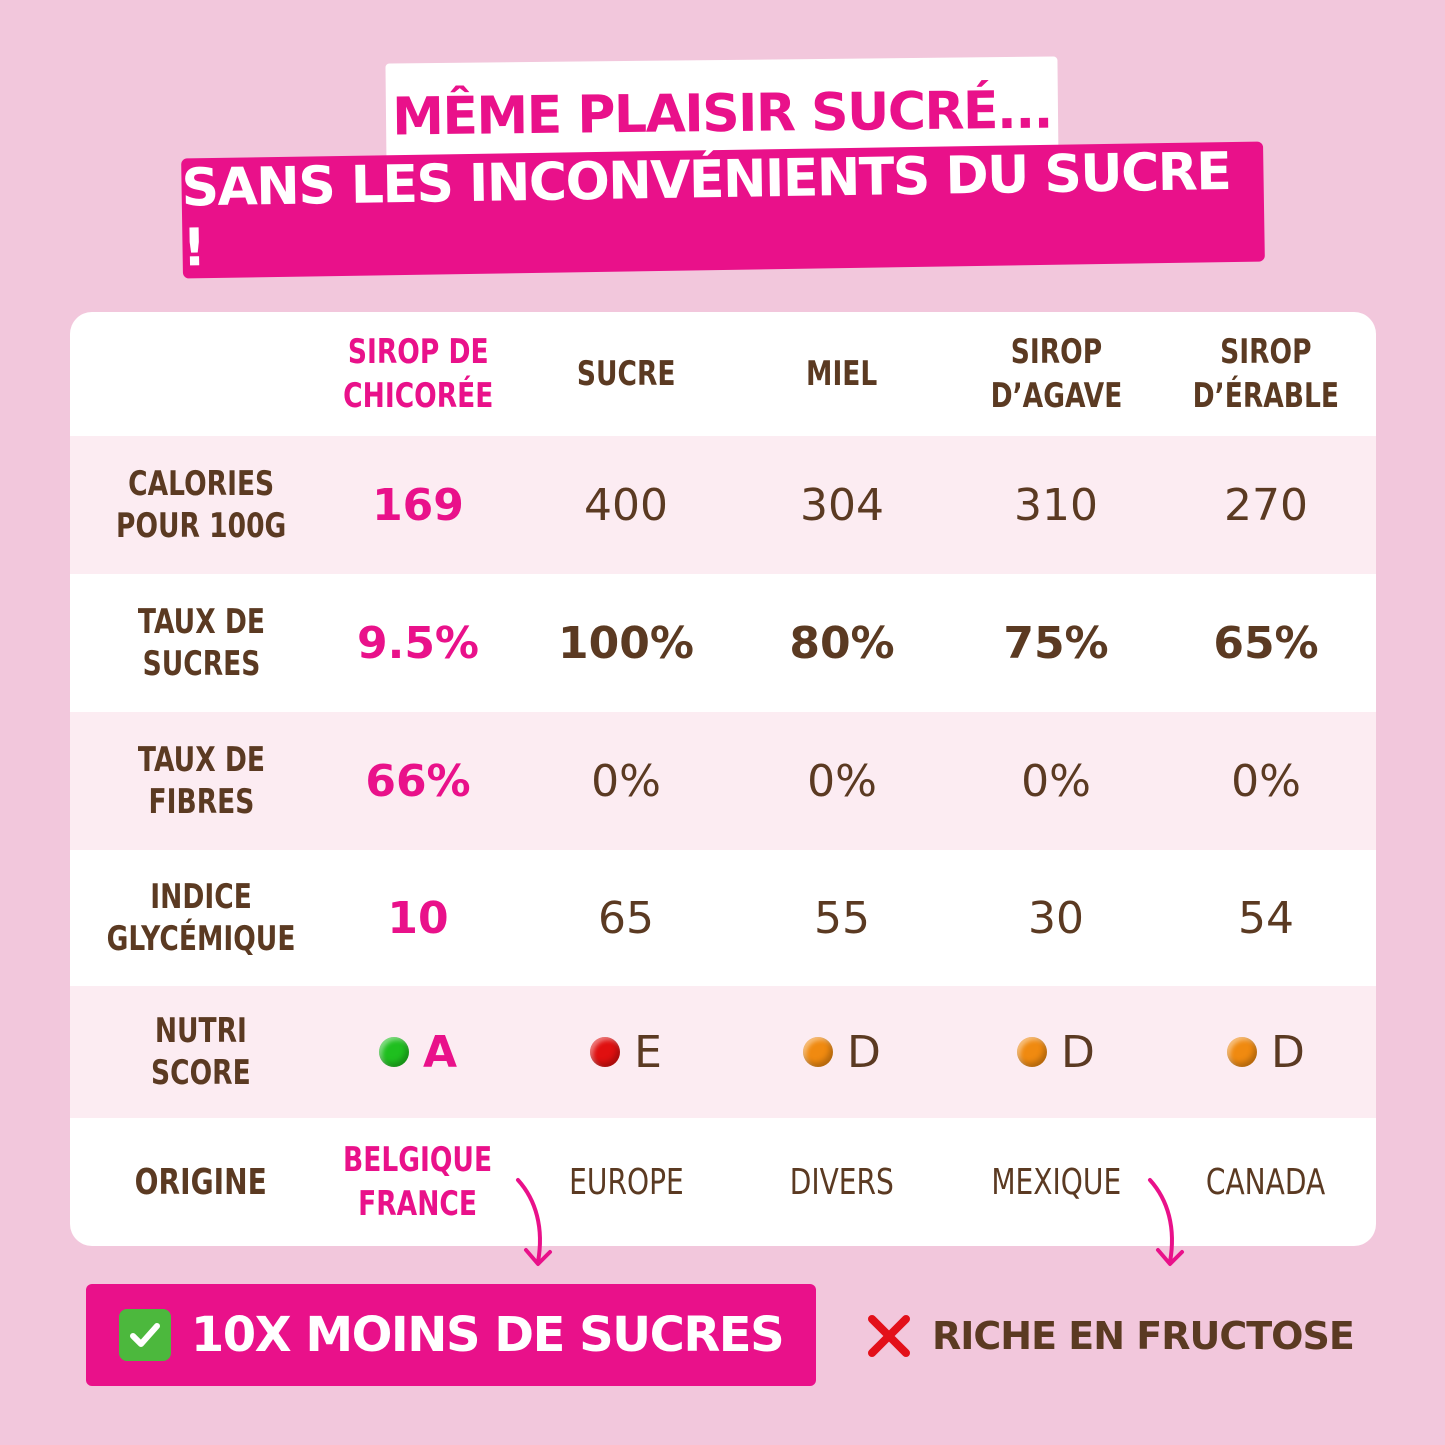 The width and height of the screenshot is (1445, 1445). I want to click on cell-origin-maple: CANADA, so click(1266, 1182).